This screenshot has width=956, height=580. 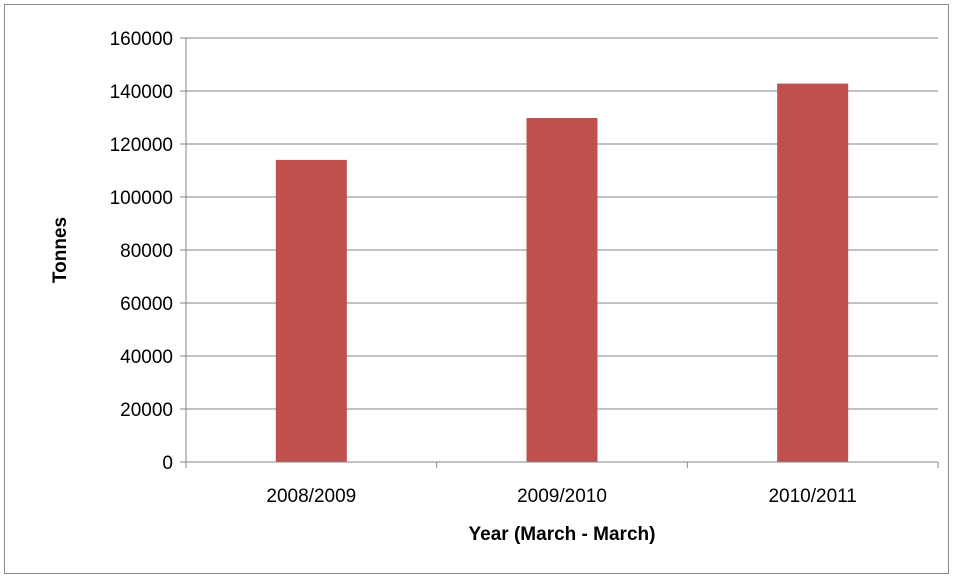 What do you see at coordinates (141, 198) in the screenshot?
I see `y-tick-label: 100000` at bounding box center [141, 198].